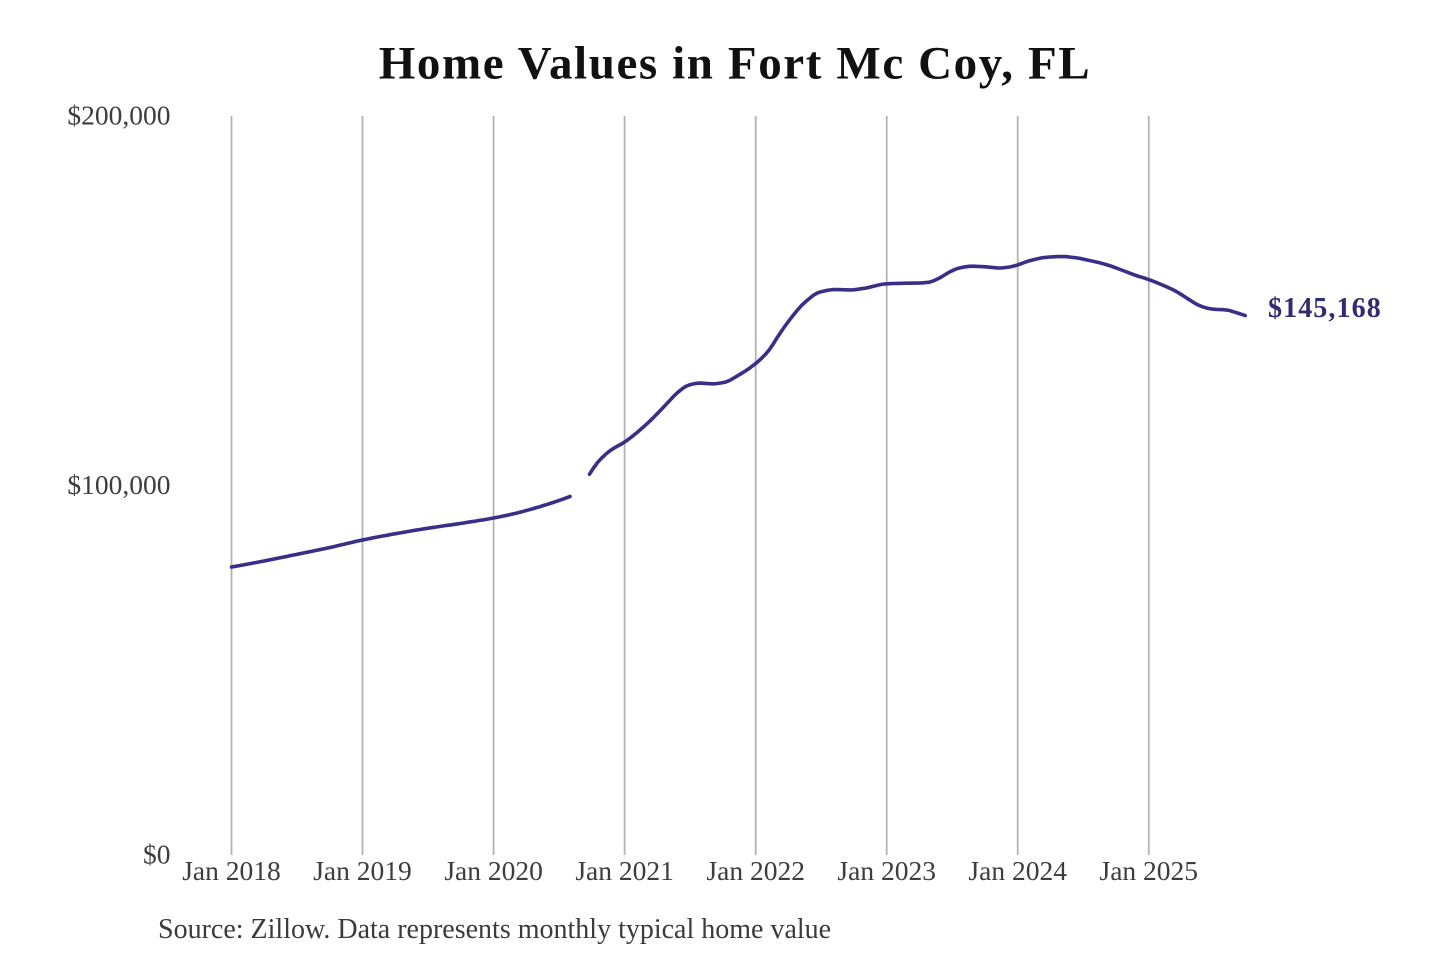 The image size is (1440, 965). What do you see at coordinates (1017, 870) in the screenshot?
I see `svg-text: Jan 2024` at bounding box center [1017, 870].